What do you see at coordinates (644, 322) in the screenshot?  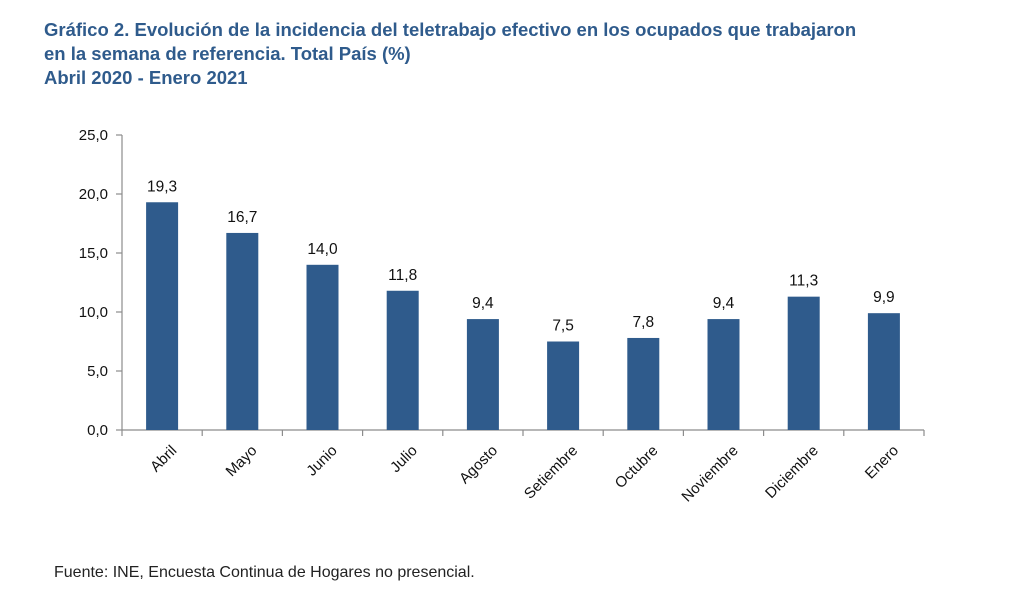 I see `data-label: 7,8` at bounding box center [644, 322].